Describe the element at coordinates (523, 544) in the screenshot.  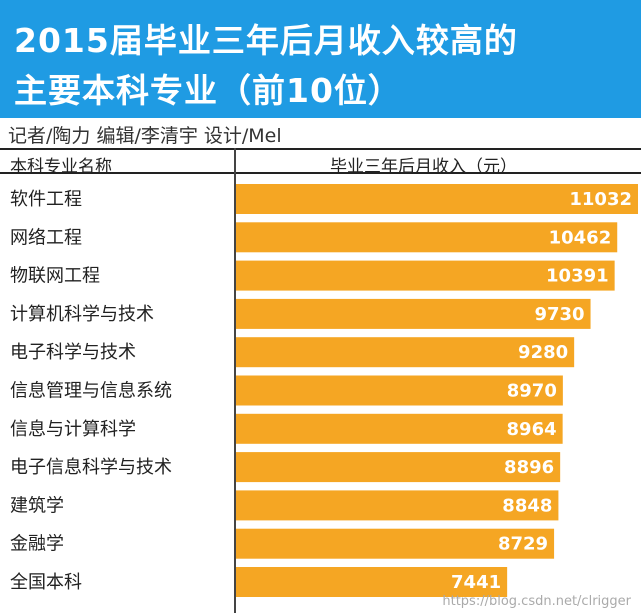
I see `bar-value-label: 8729` at that location.